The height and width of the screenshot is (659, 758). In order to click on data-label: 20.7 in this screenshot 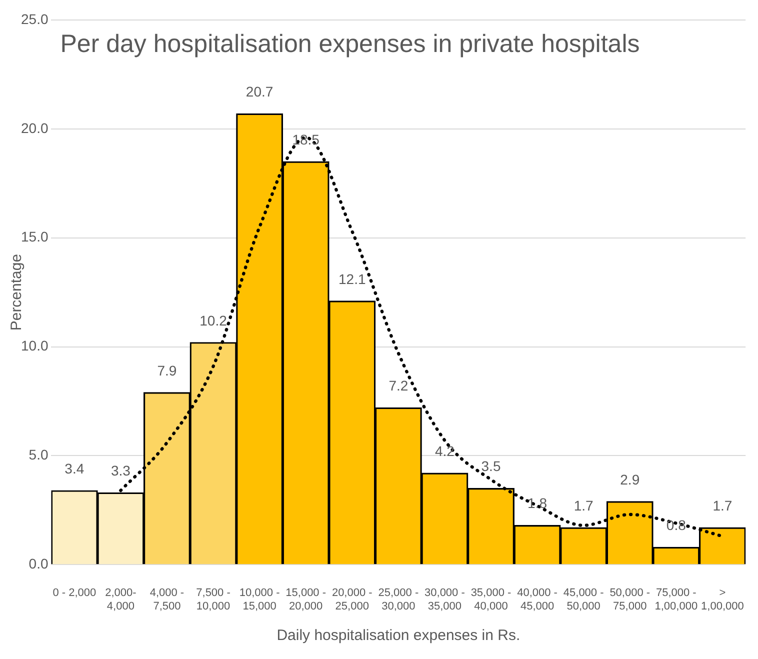, I will do `click(260, 92)`.